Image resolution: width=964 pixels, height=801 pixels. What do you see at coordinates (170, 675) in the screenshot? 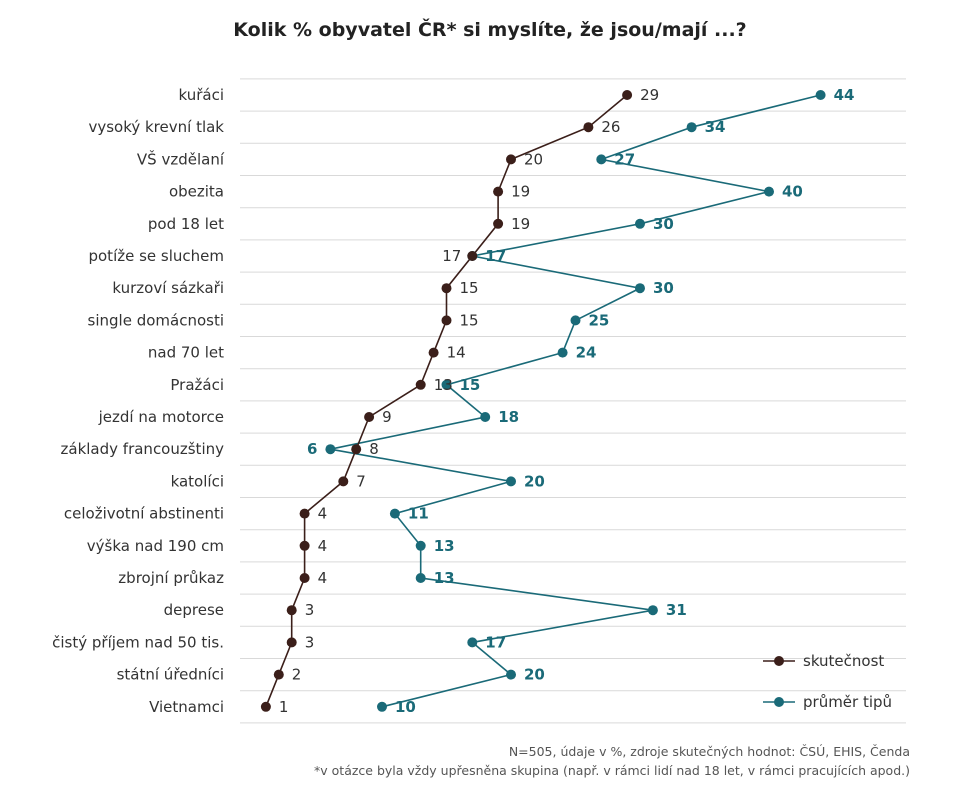
I see `category-label: státní úředníci` at bounding box center [170, 675].